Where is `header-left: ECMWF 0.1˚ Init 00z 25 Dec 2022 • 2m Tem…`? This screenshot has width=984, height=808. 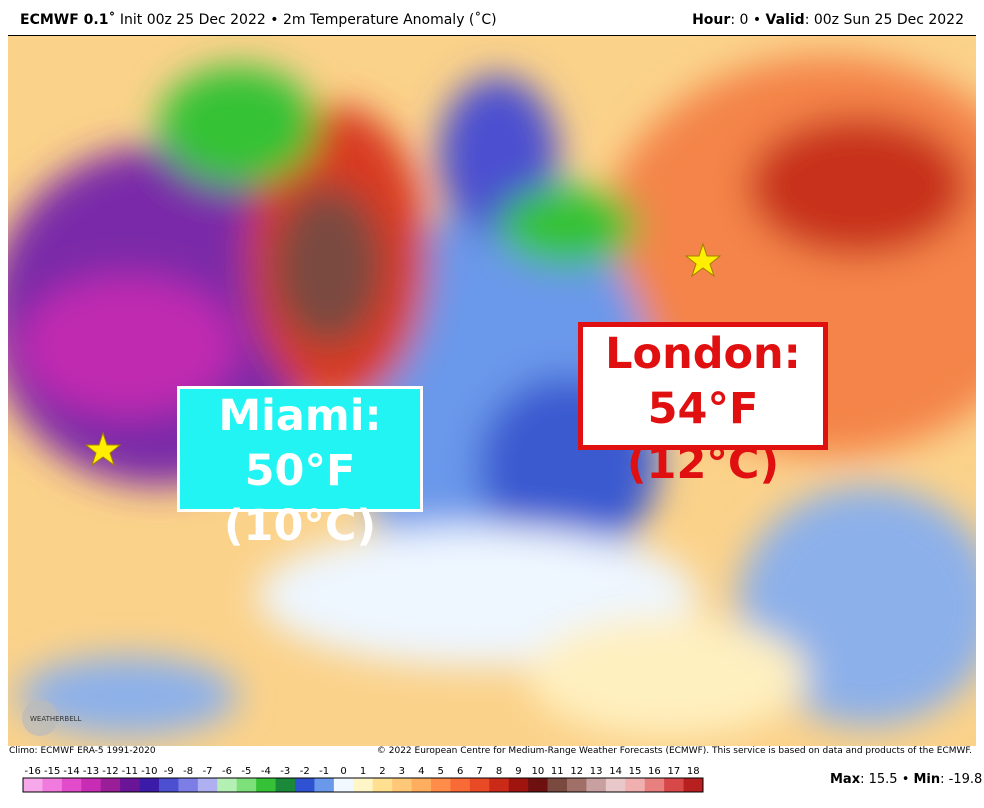 header-left: ECMWF 0.1˚ Init 00z 25 Dec 2022 • 2m Tem… is located at coordinates (258, 20).